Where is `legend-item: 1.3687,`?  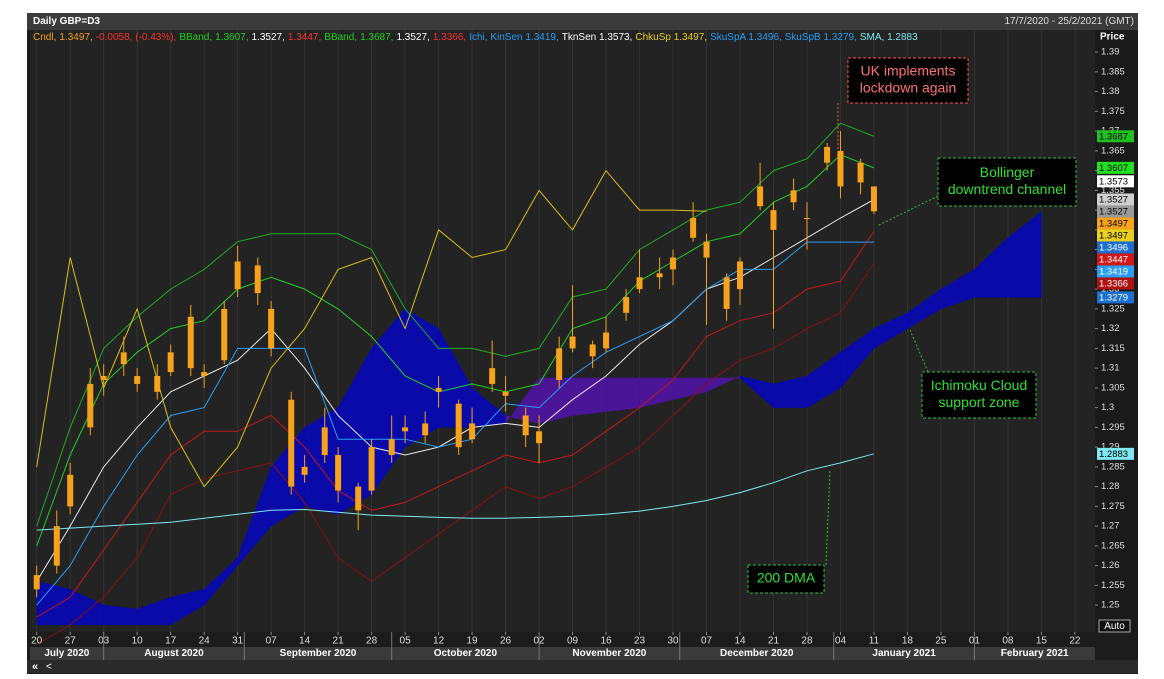 legend-item: 1.3687, is located at coordinates (377, 37).